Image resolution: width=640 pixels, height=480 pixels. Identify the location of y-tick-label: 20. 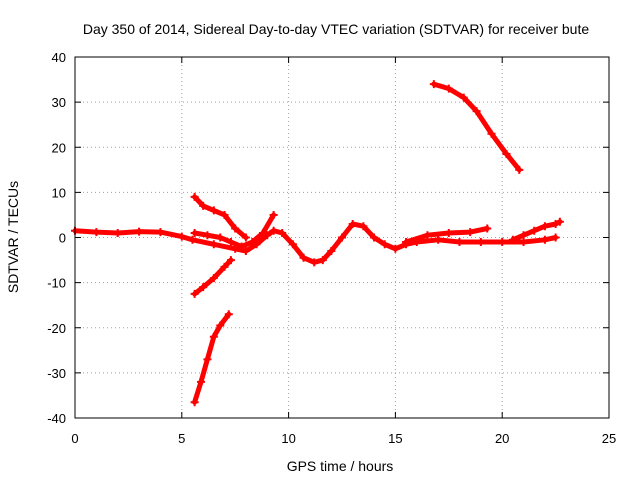
(59, 147).